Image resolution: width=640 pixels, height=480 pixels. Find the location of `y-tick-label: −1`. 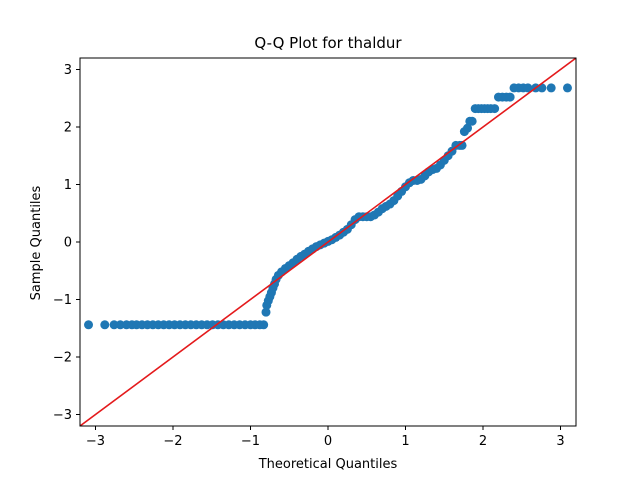

y-tick-label: −1 is located at coordinates (62, 300).